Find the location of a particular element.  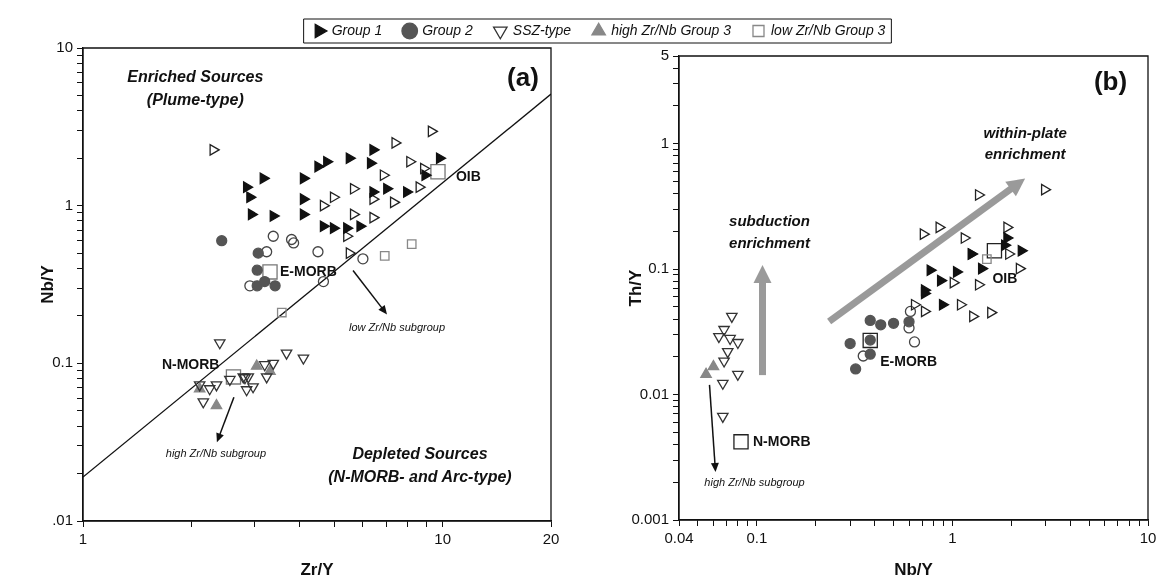

y-axis-title: Th/Y is located at coordinates (635, 287).